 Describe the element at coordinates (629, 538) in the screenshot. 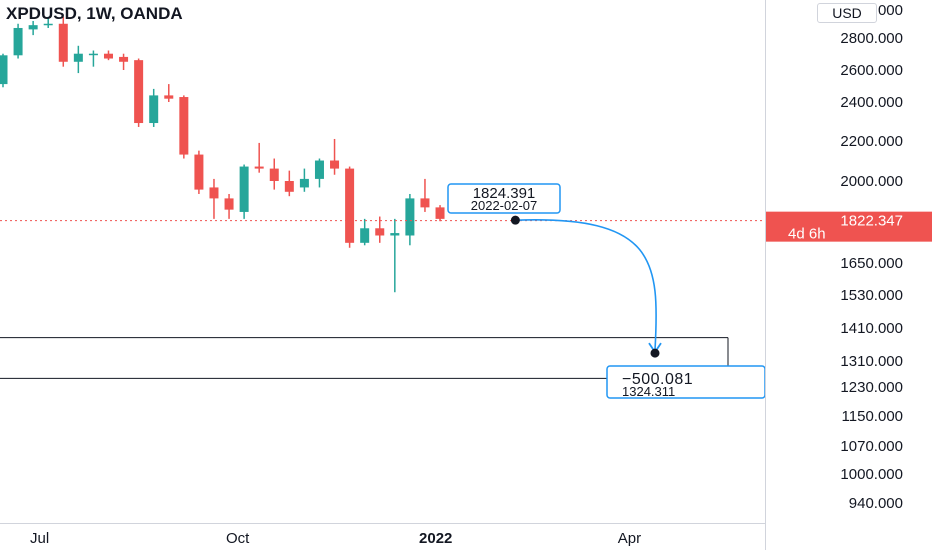

I see `time-tick-label: Apr` at that location.